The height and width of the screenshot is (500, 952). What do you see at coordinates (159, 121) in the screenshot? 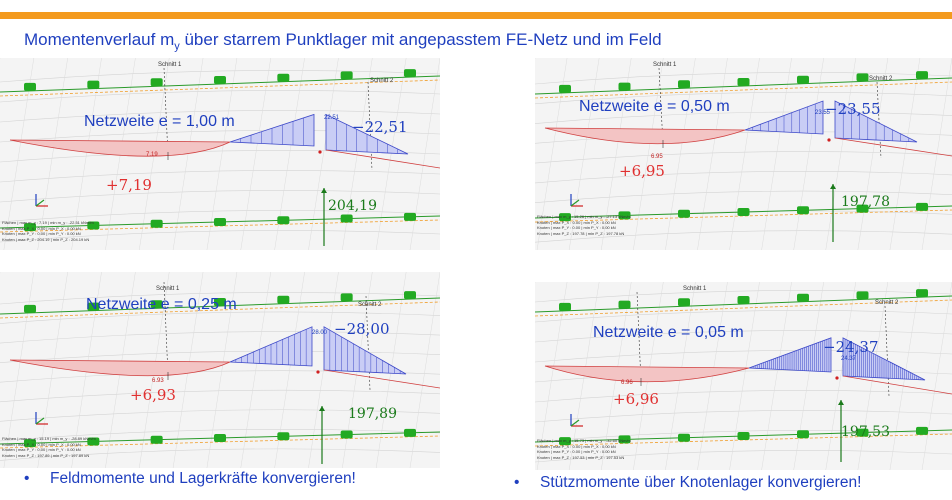
I see `mesh-width-label: Netzweite e = 1,00 m` at bounding box center [159, 121].